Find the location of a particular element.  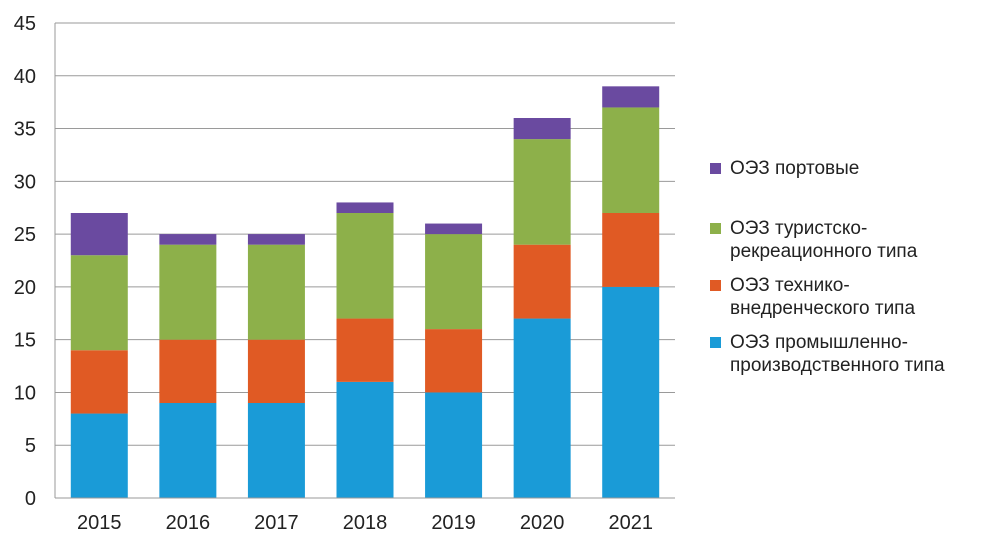

y-tick-label: 40 is located at coordinates (25, 77).